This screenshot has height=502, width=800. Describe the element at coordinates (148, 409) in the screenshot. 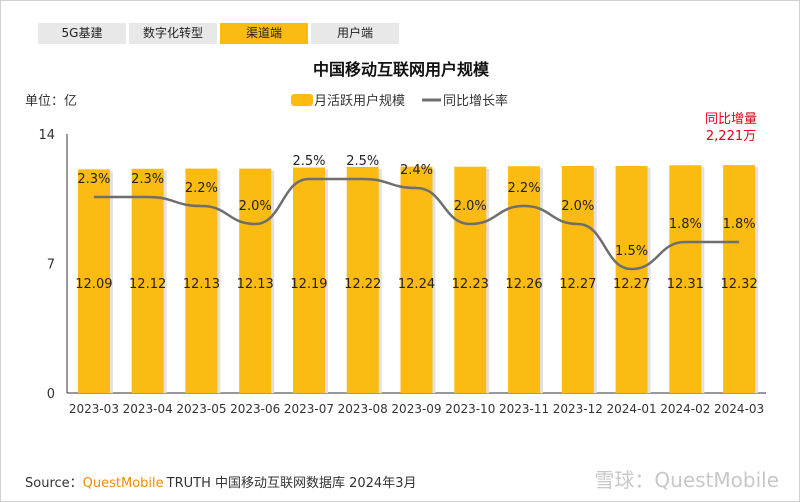

I see `x-tick-label: 2023-04` at that location.